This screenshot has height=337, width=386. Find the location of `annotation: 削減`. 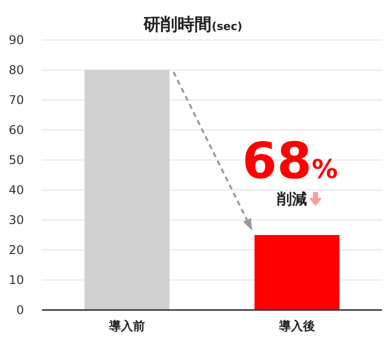

annotation: 削減 is located at coordinates (291, 199).